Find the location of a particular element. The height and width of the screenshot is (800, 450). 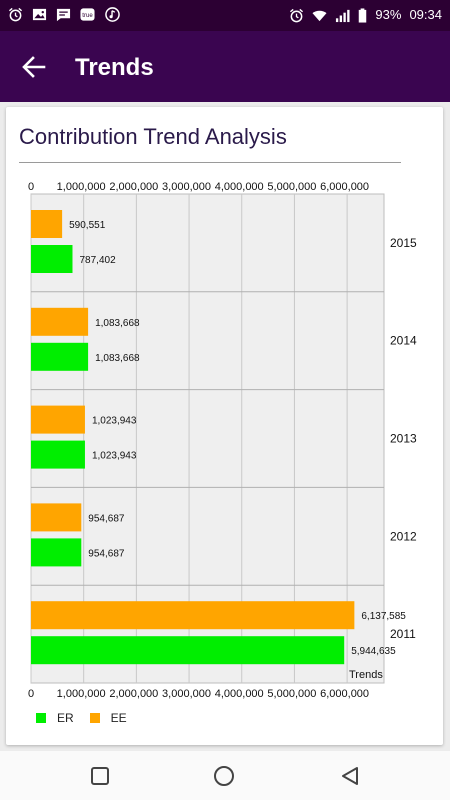

legend-item-ee: EE is located at coordinates (108, 718).